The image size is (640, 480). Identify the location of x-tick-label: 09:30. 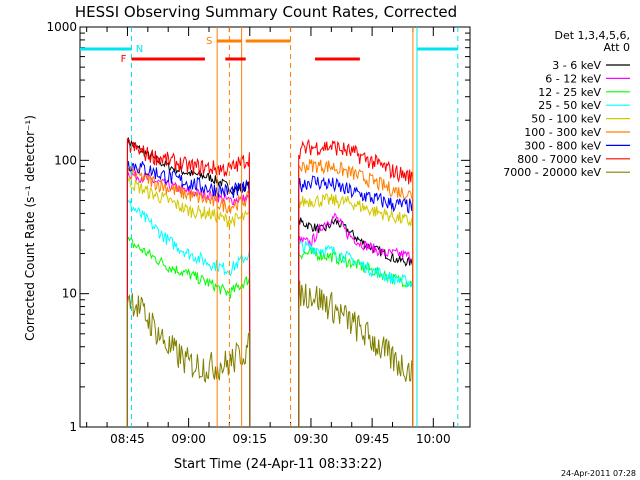
(311, 439).